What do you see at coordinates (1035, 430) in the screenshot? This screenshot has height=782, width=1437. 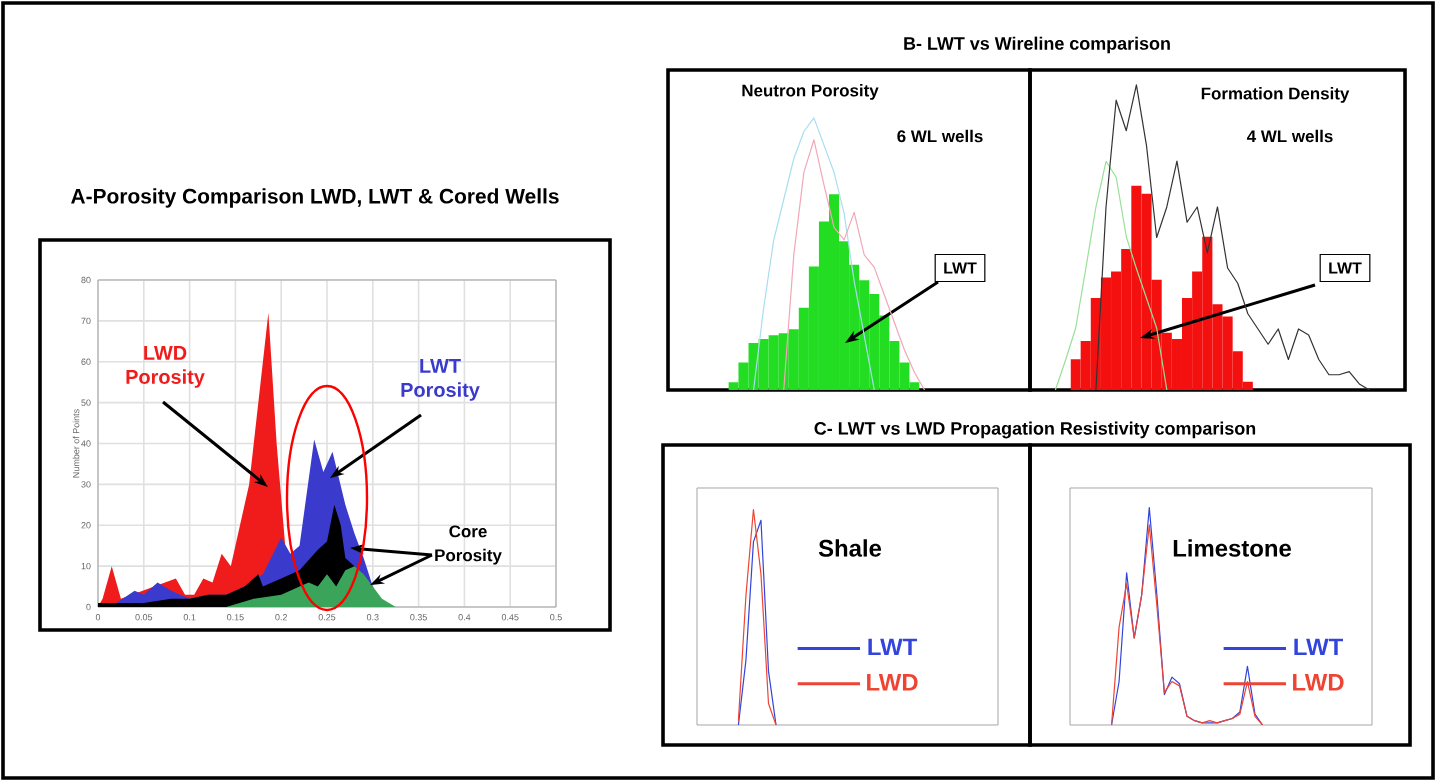 I see `text: C- LWT vs LWD Propagation Resistivity comparison` at bounding box center [1035, 430].